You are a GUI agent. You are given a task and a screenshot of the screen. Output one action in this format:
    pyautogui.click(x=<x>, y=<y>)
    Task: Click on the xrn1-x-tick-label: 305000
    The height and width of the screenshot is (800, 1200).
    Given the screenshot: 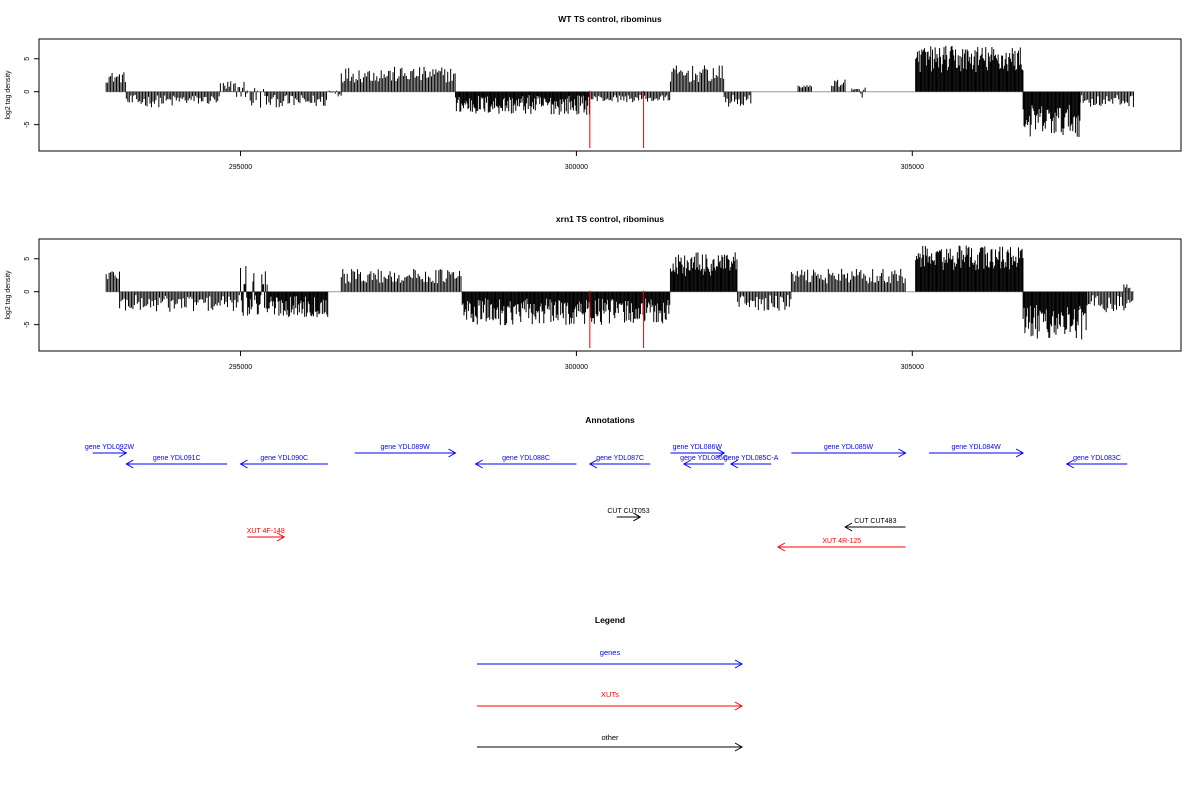 What is the action you would take?
    pyautogui.click(x=912, y=367)
    